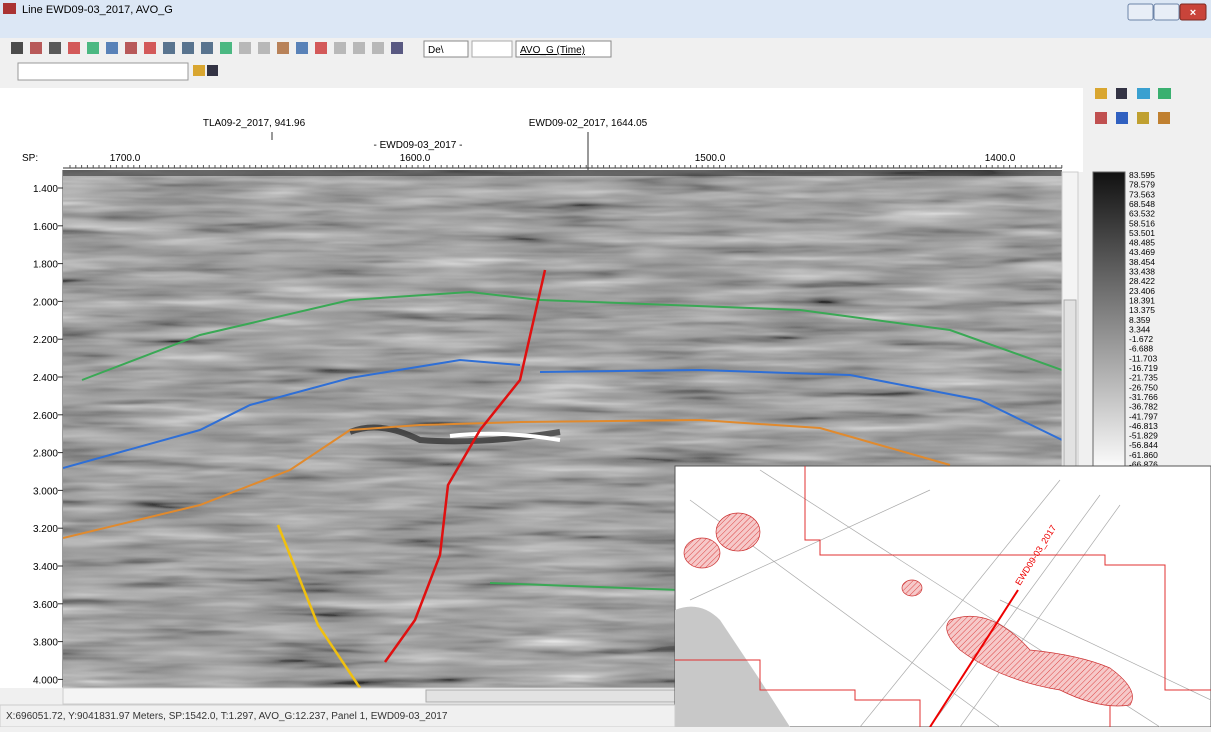 This screenshot has width=1211, height=732. I want to click on colorbar-label: 43.469, so click(1142, 252).